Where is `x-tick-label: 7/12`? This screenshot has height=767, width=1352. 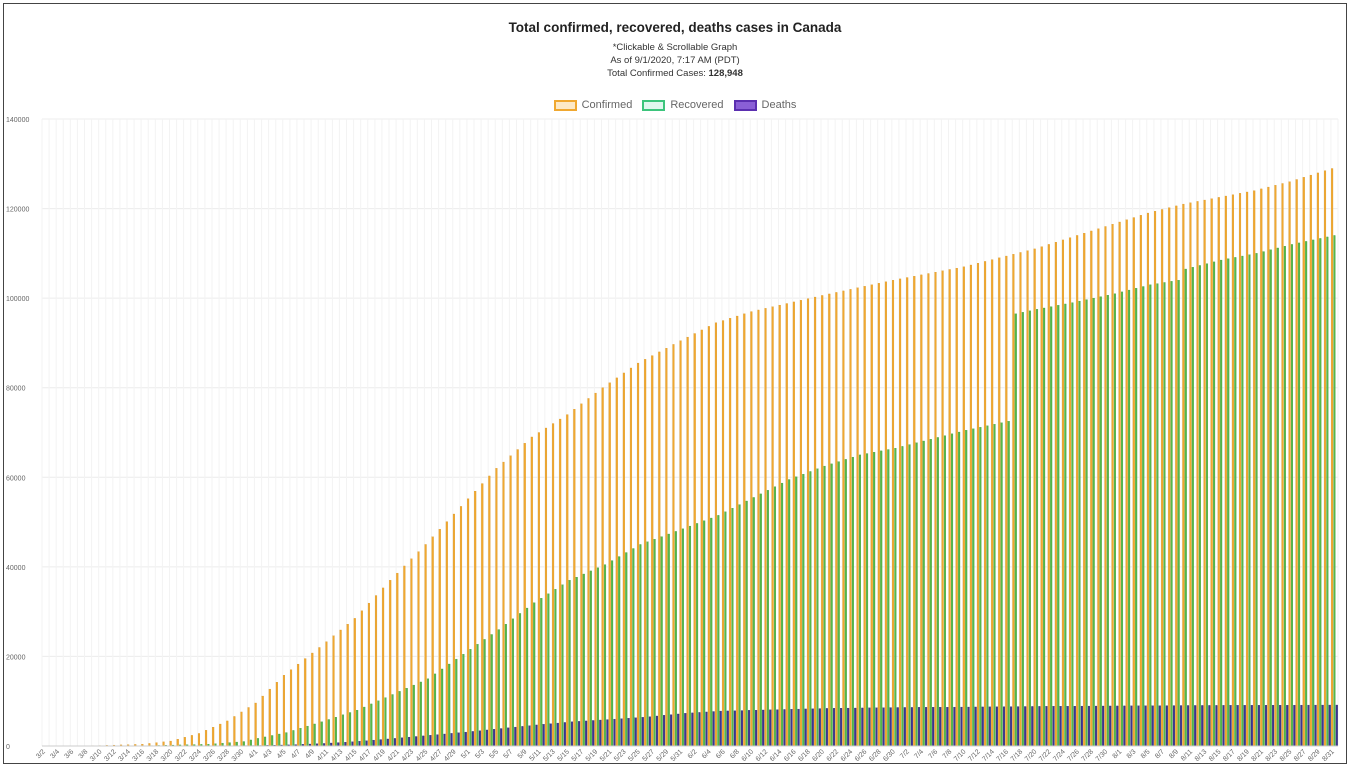 x-tick-label: 7/12 is located at coordinates (974, 755).